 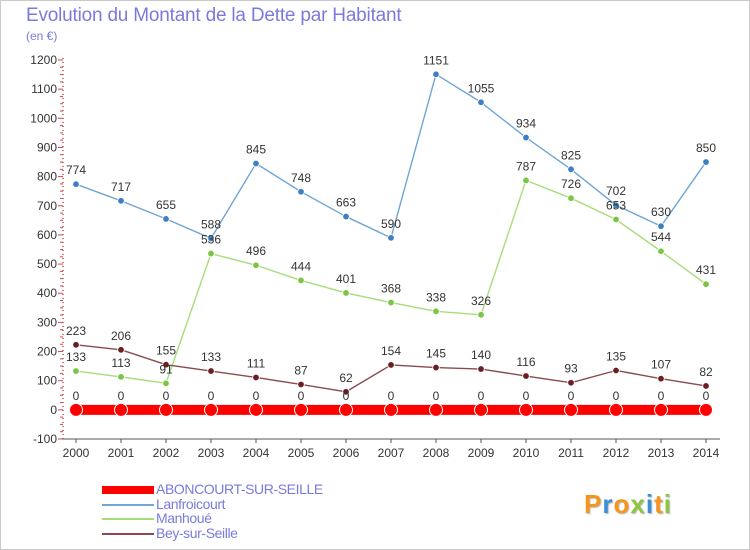 I want to click on data-label: 62, so click(x=346, y=378).